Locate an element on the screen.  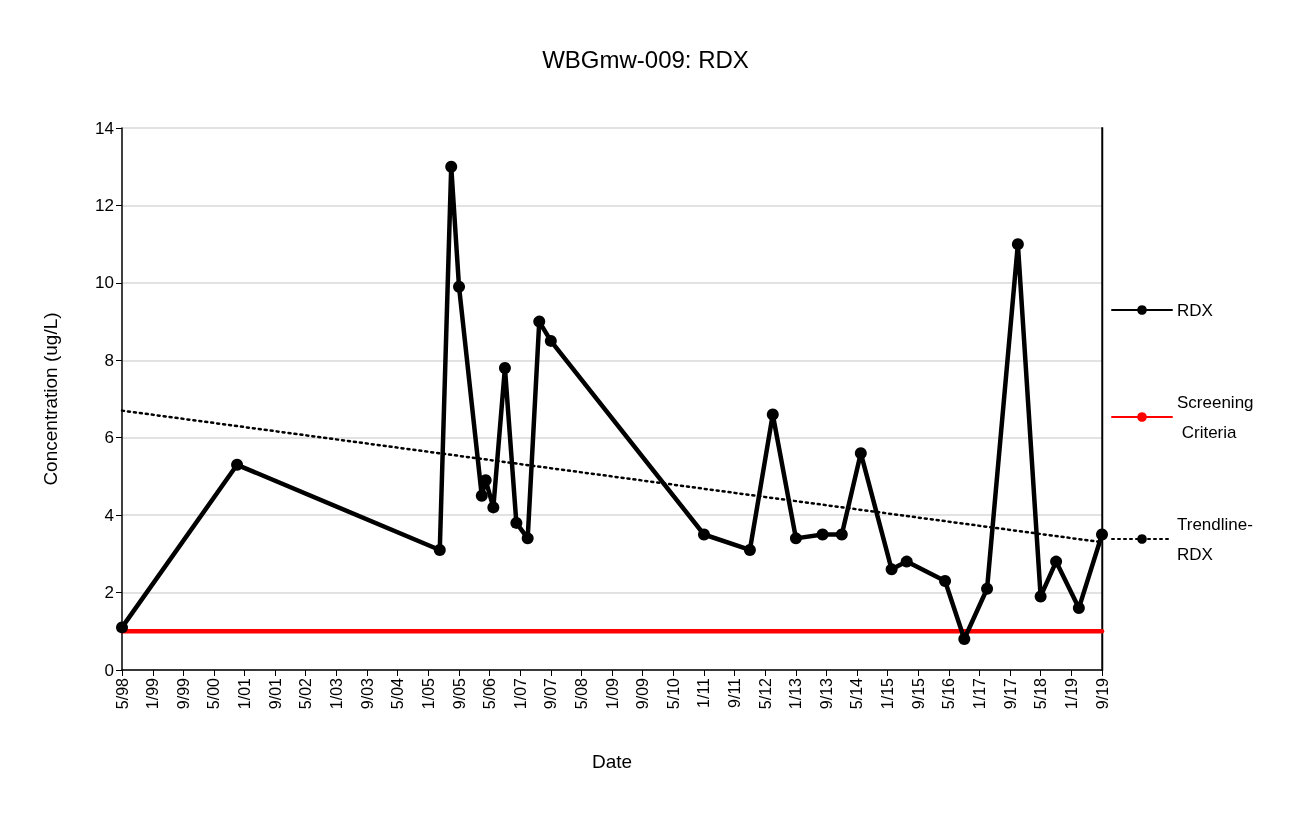
y-axis-title: Concentration (ug/L) is located at coordinates (50, 399).